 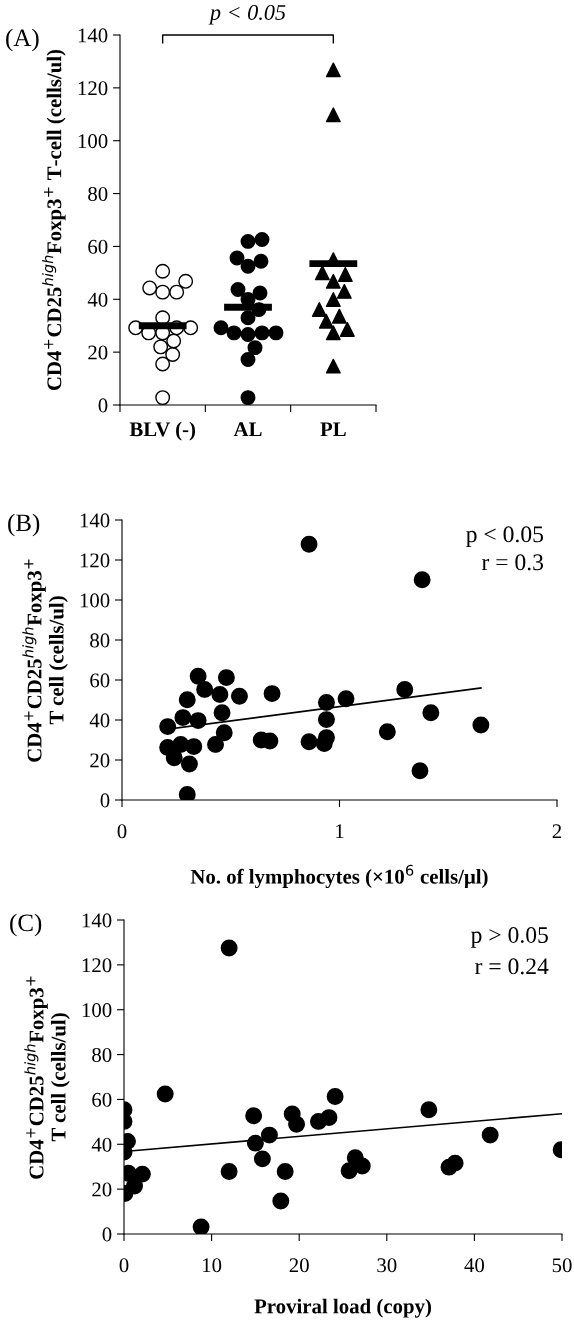 What do you see at coordinates (247, 429) in the screenshot?
I see `x-tick-label: AL` at bounding box center [247, 429].